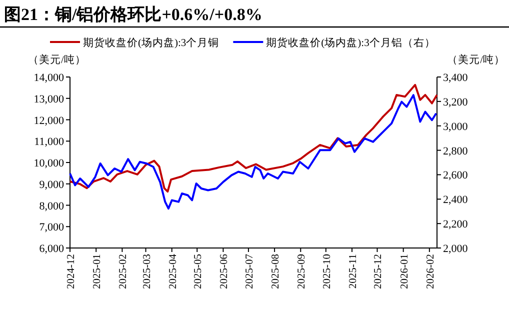 Image resolution: width=509 pixels, height=327 pixels. Describe the element at coordinates (49, 120) in the screenshot. I see `y-tick-label: 12,000` at that location.